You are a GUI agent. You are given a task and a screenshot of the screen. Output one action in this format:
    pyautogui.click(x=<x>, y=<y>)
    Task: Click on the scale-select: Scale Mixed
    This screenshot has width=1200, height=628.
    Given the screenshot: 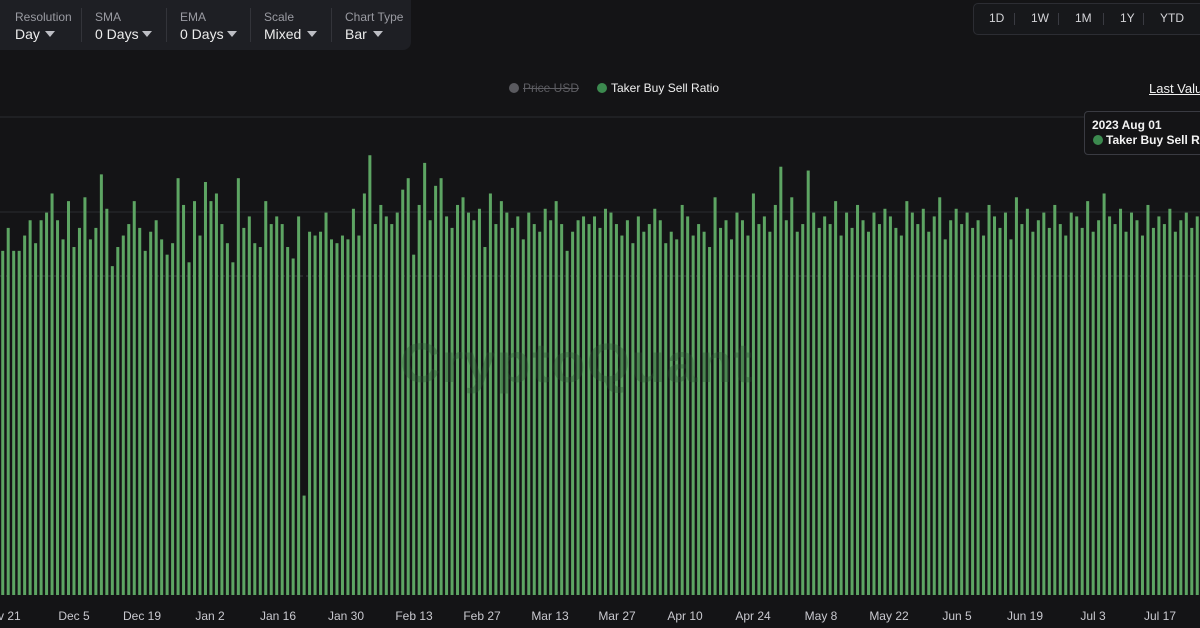 What is the action you would take?
    pyautogui.click(x=296, y=25)
    